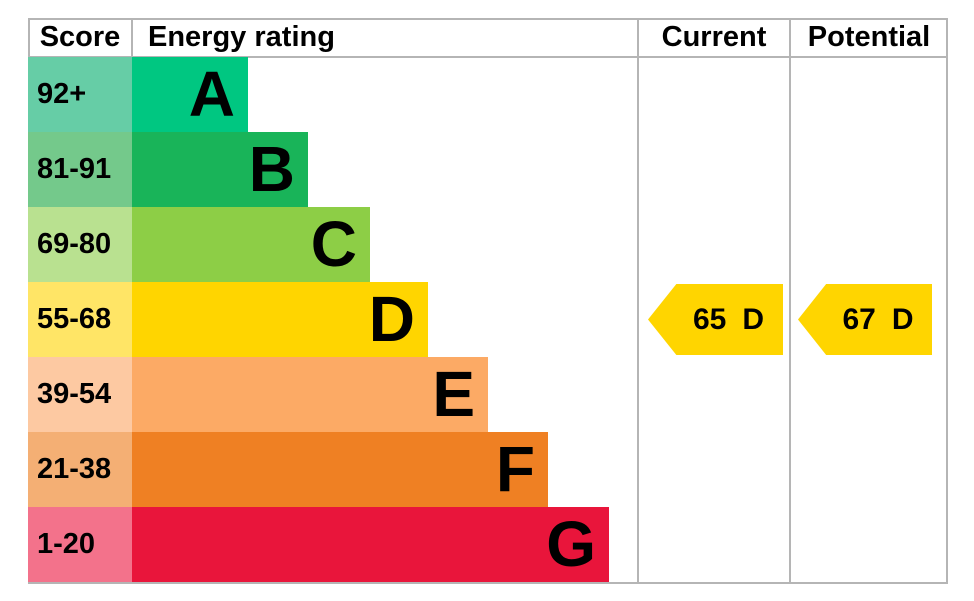 The width and height of the screenshot is (974, 601). Describe the element at coordinates (488, 319) in the screenshot. I see `band-row: 55-68 D` at that location.